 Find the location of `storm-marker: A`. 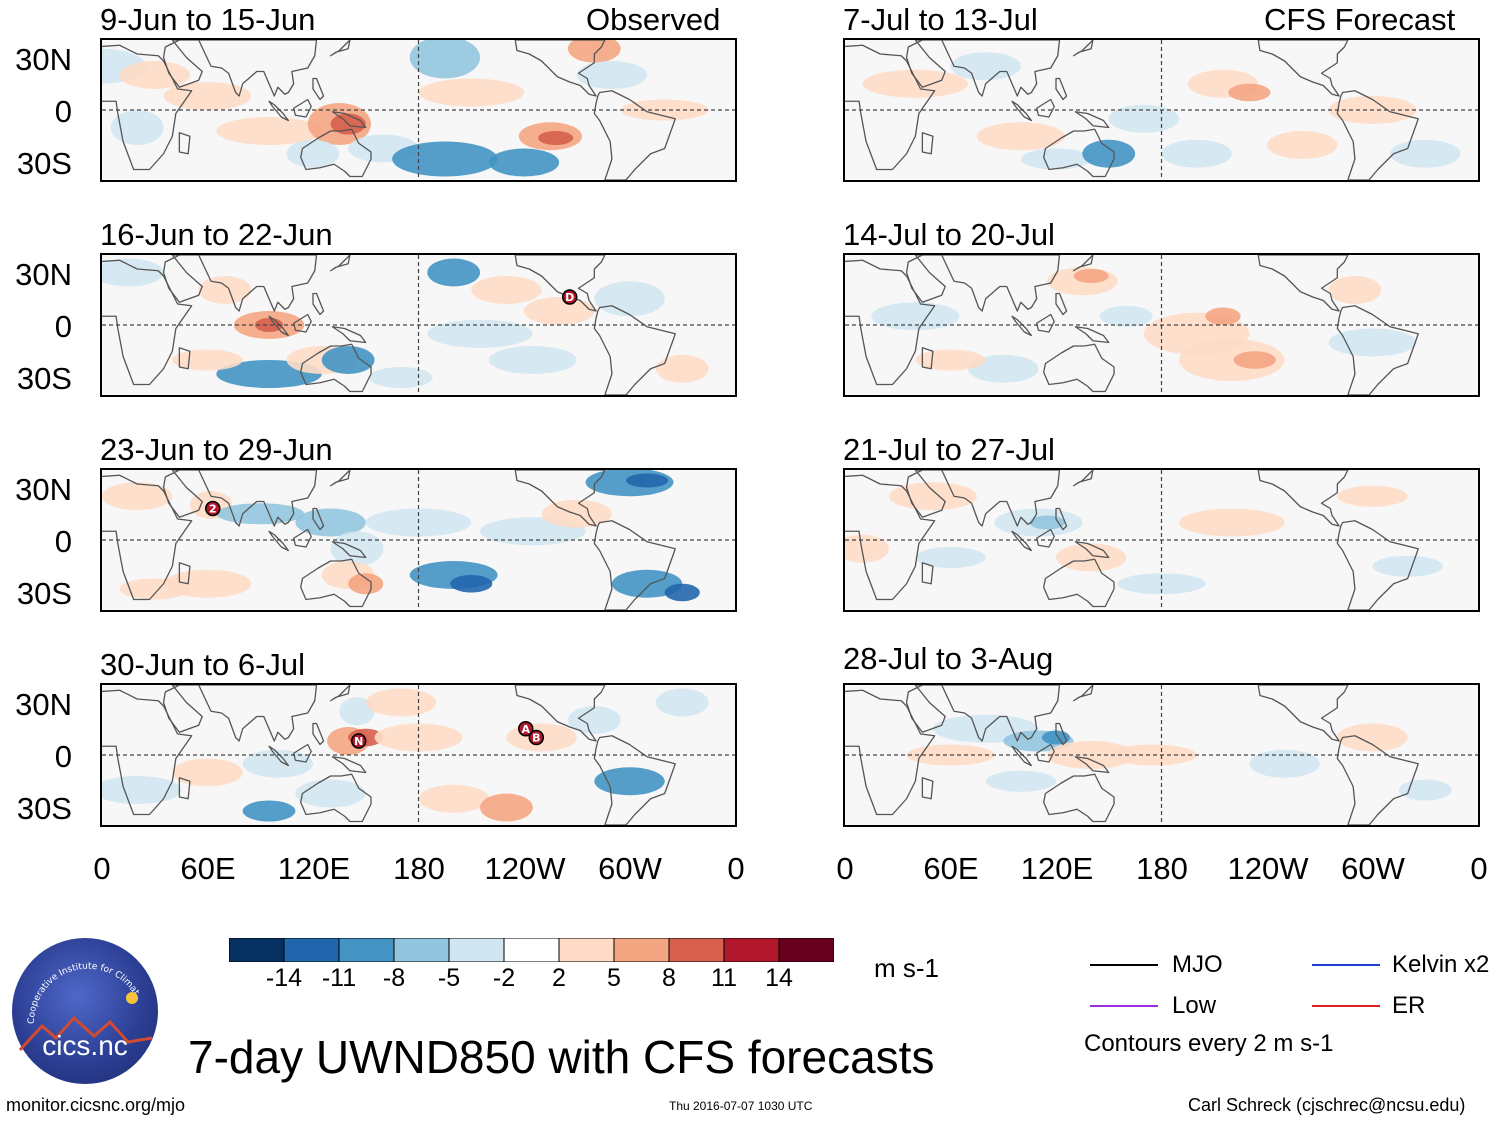

storm-marker: A is located at coordinates (526, 729).